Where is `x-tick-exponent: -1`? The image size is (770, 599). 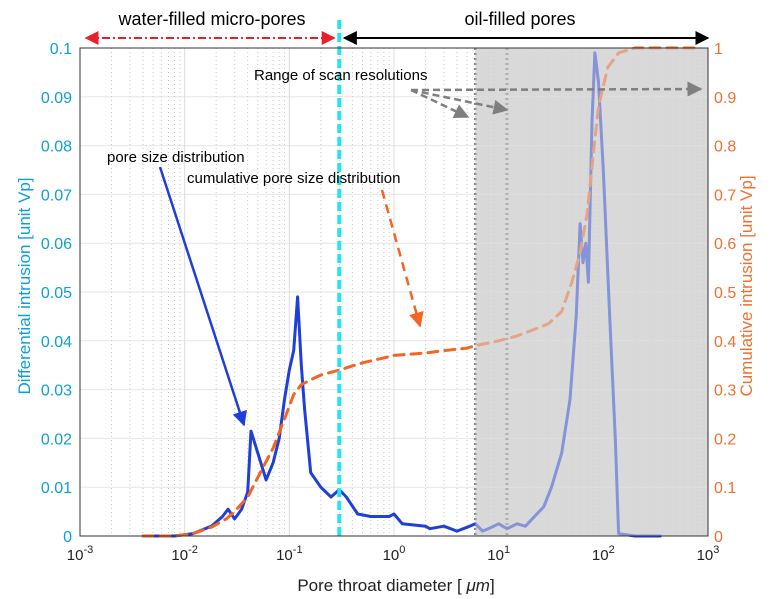 x-tick-exponent: -1 is located at coordinates (298, 550).